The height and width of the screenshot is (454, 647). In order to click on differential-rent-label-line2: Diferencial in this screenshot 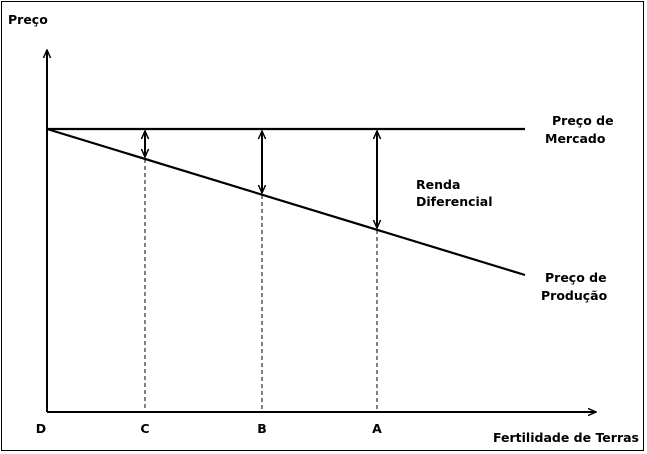, I will do `click(454, 201)`.